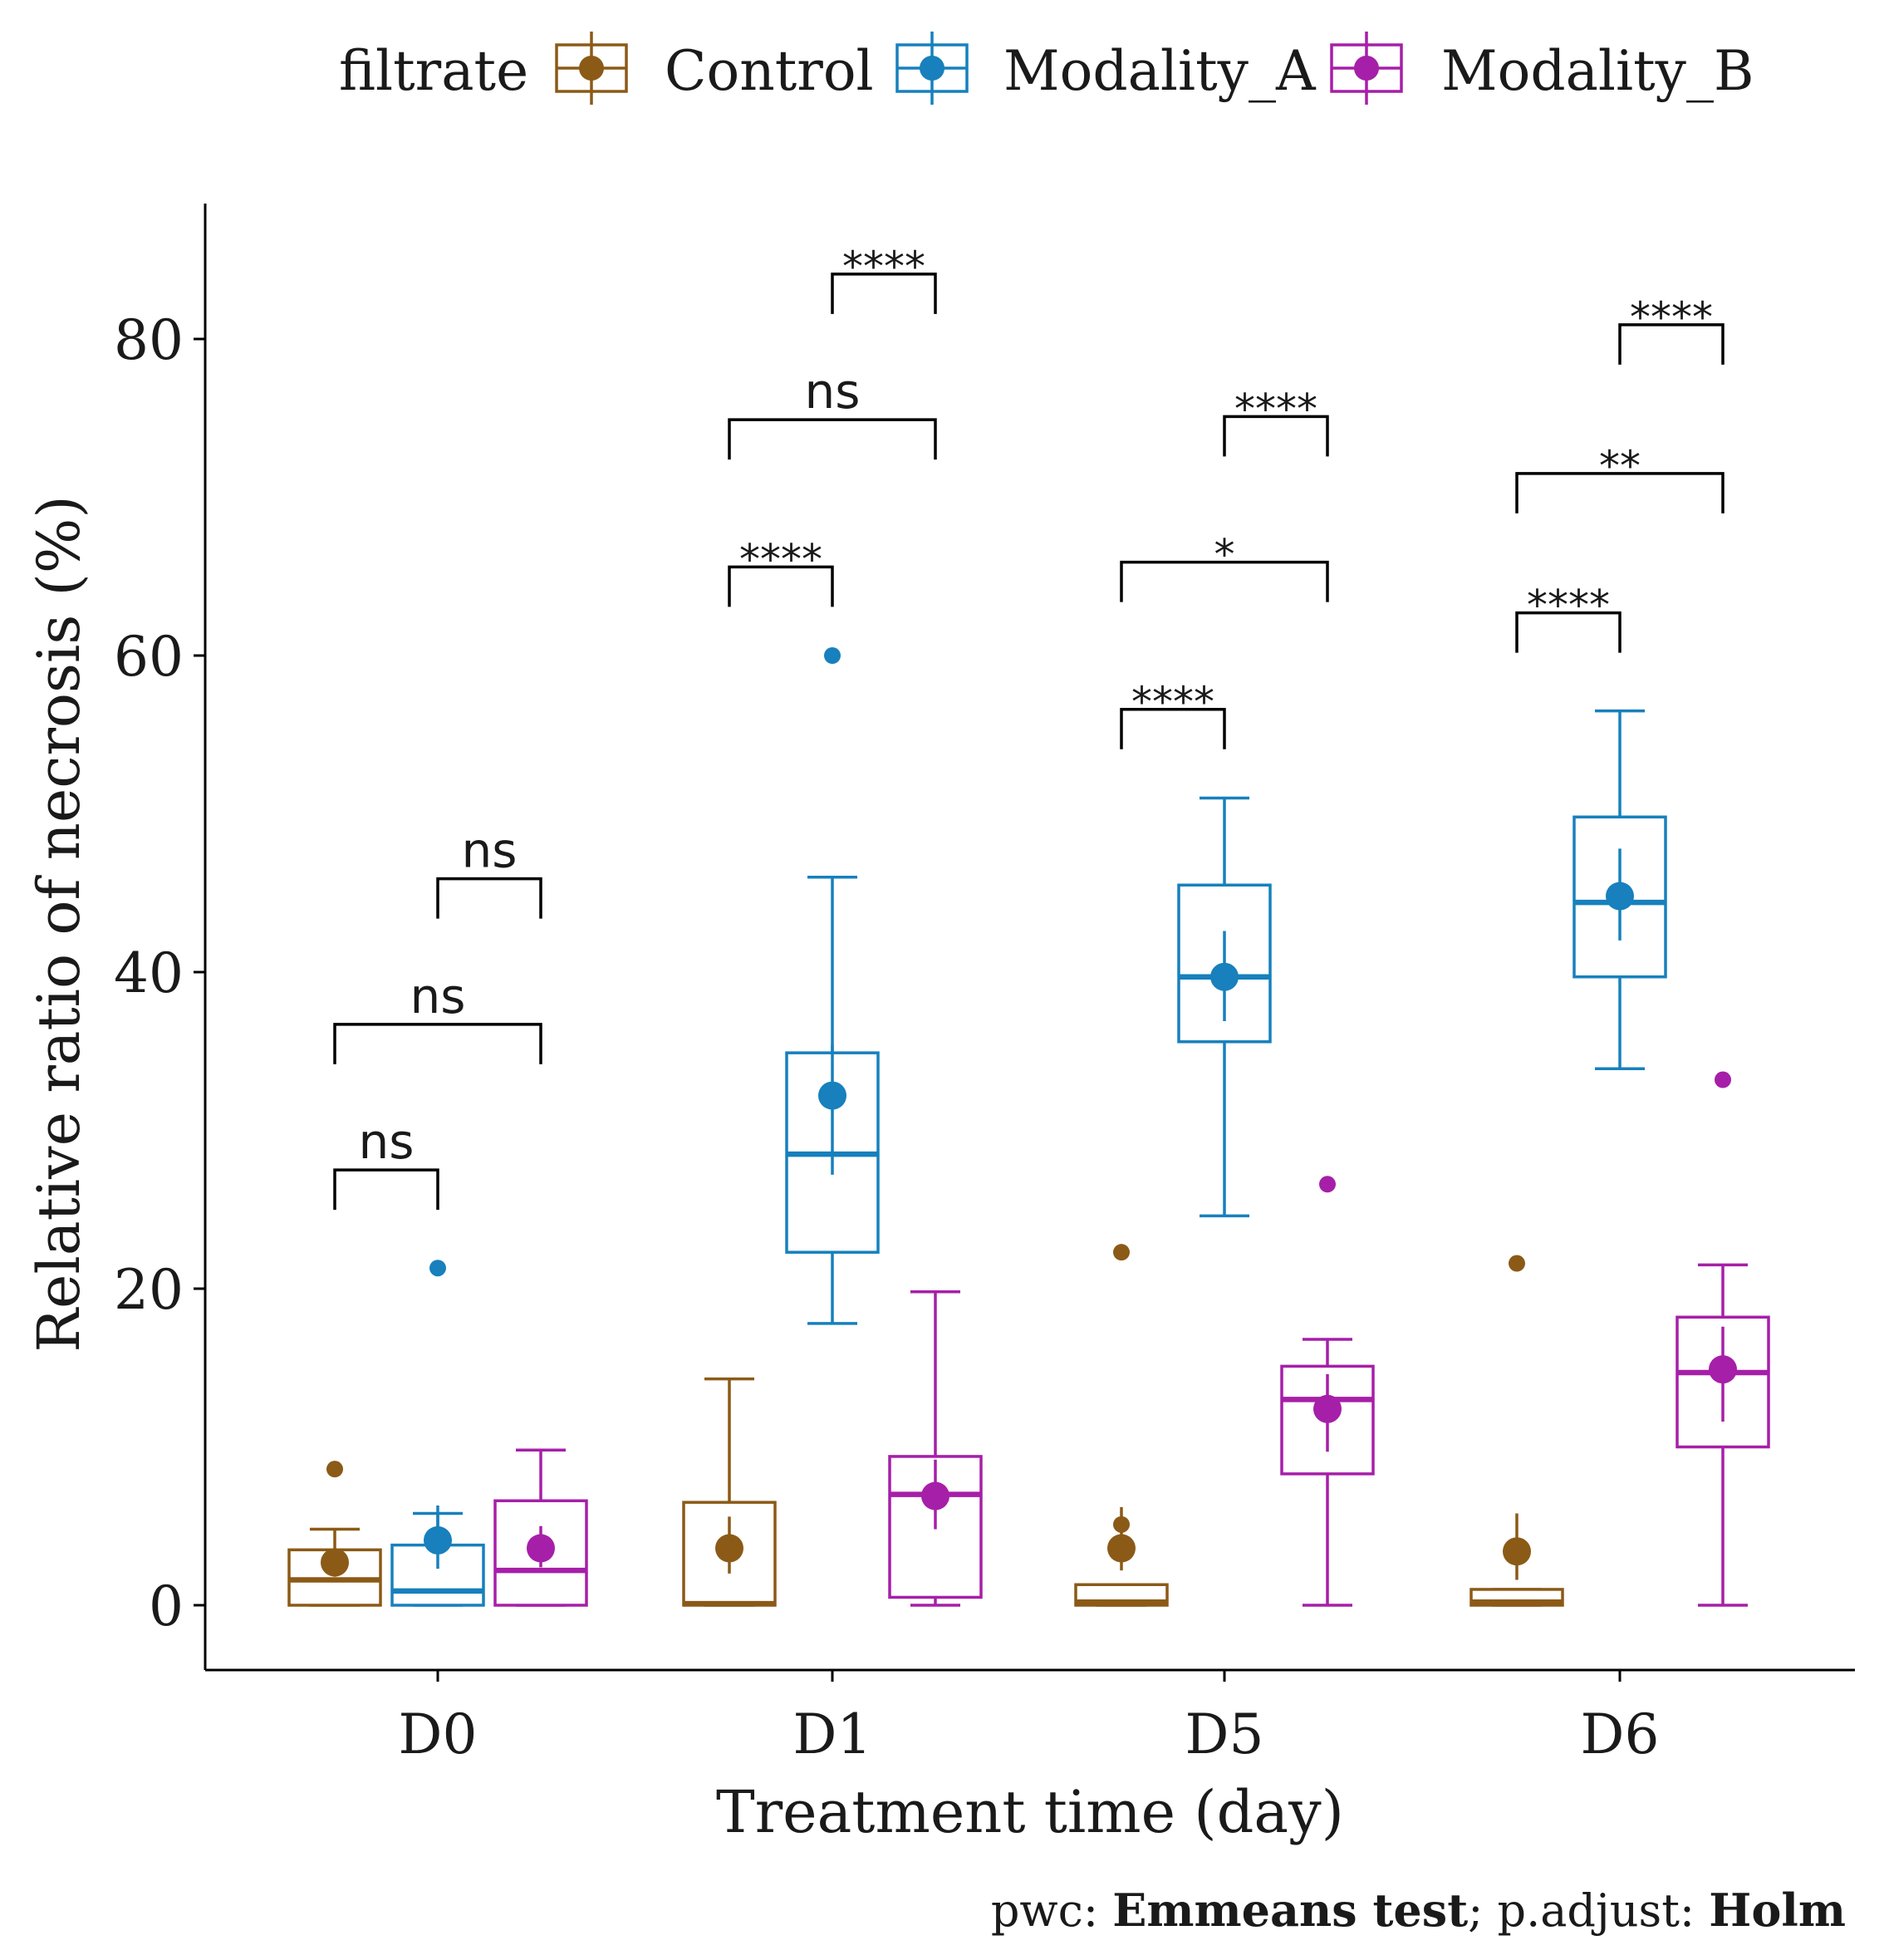  I want to click on box-modality_b-d0, so click(540, 1527).